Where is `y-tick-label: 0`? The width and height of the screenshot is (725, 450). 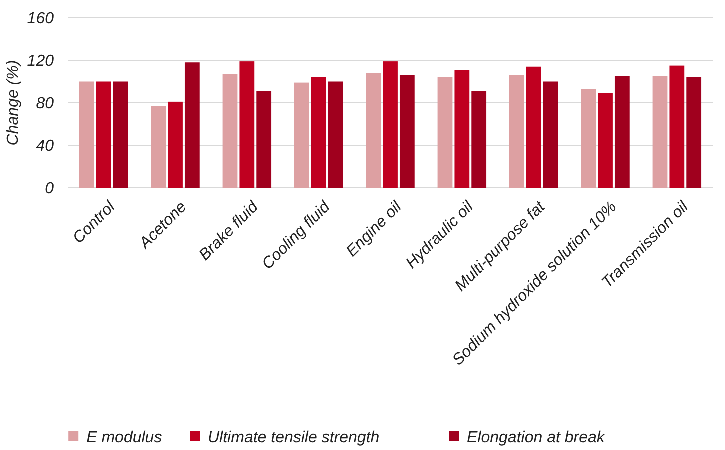 y-tick-label: 0 is located at coordinates (49, 189).